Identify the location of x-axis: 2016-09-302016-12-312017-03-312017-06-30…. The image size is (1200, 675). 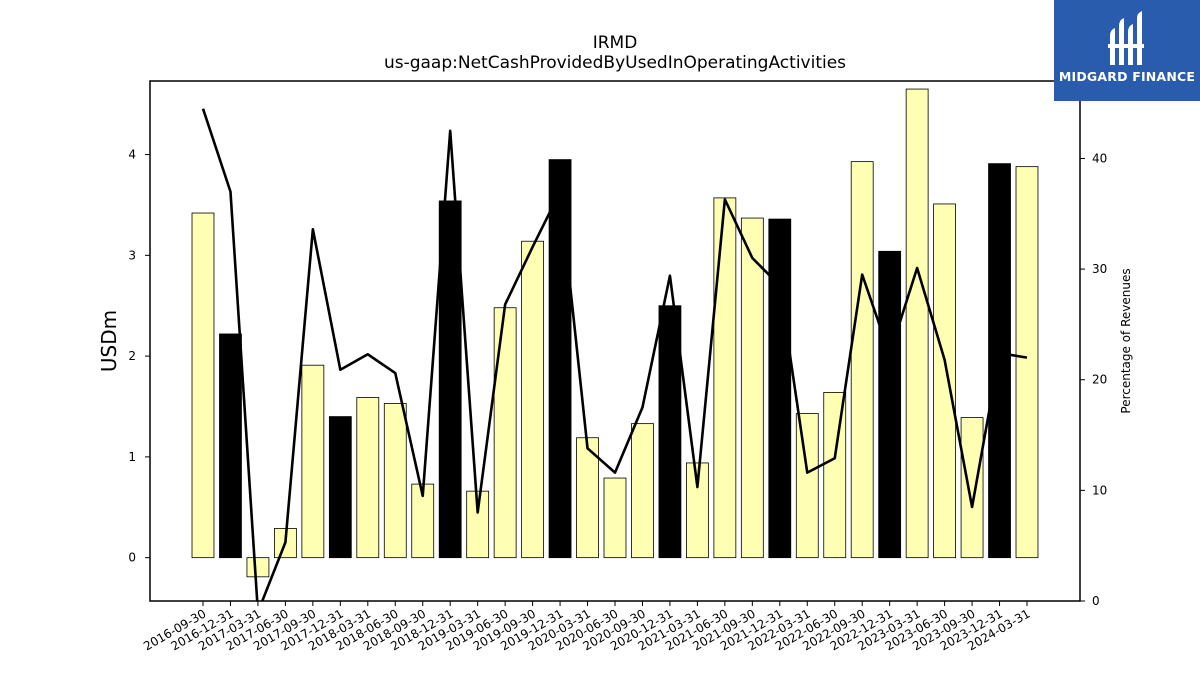
(587, 627).